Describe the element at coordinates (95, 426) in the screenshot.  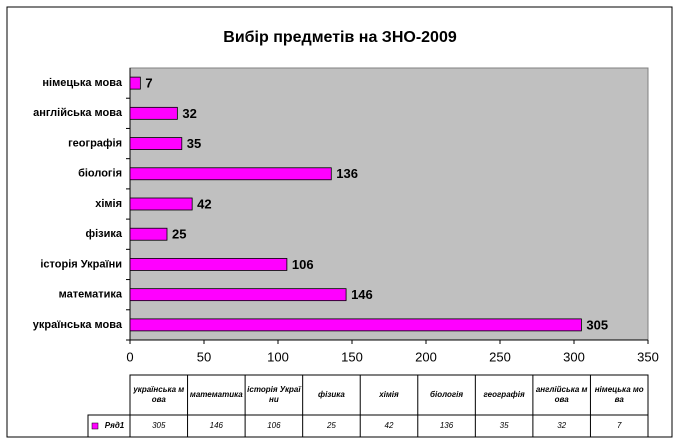
I see `legend-key` at that location.